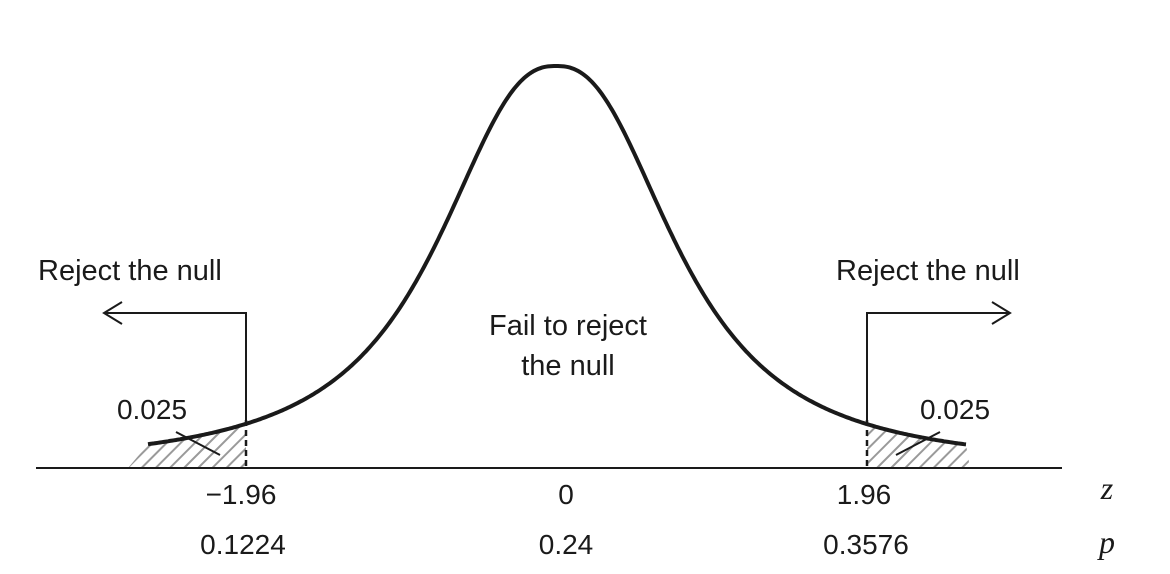 The image size is (1170, 574). What do you see at coordinates (566, 494) in the screenshot?
I see `z-tick-label: 0` at bounding box center [566, 494].